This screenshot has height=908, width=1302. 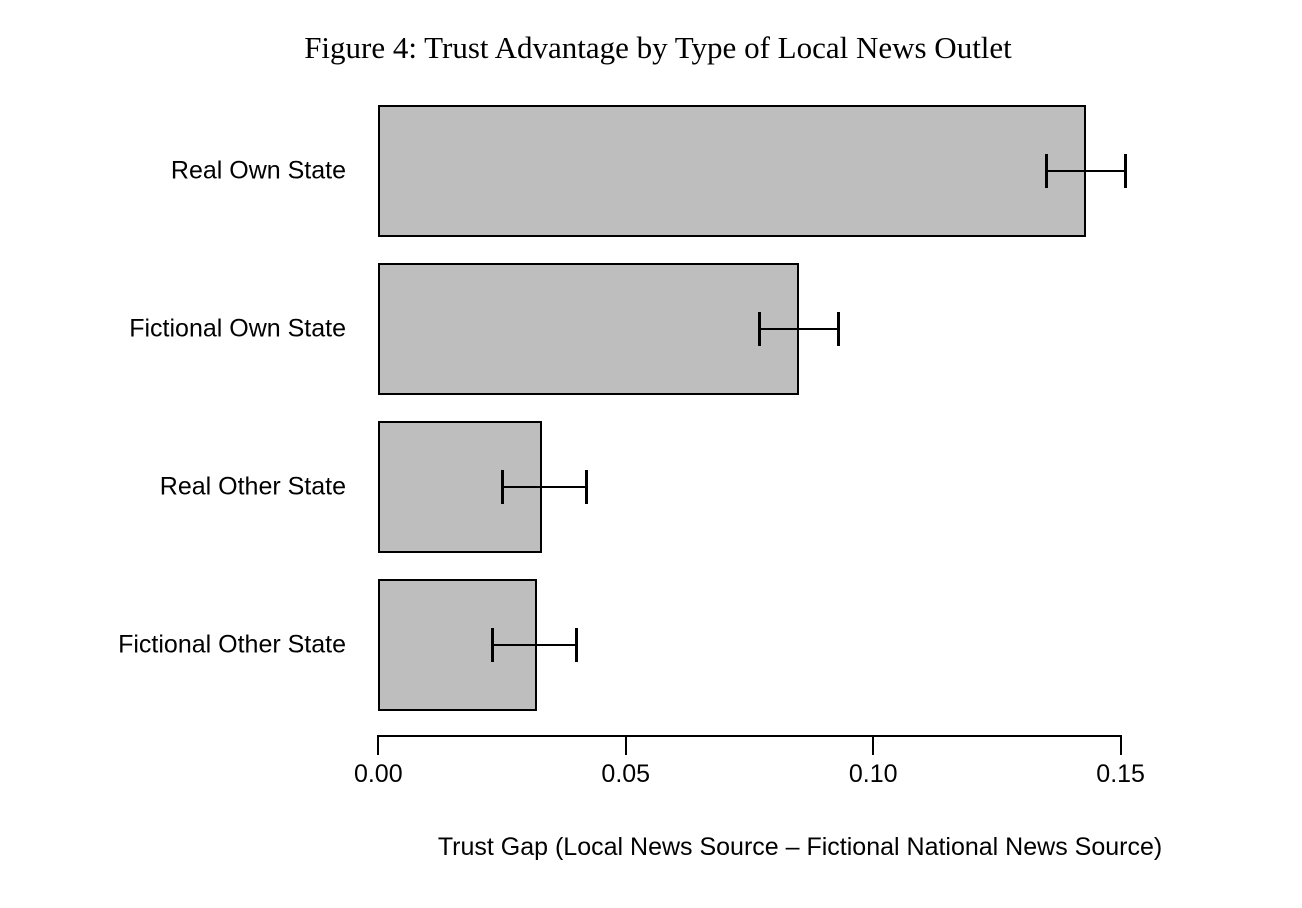 What do you see at coordinates (252, 486) in the screenshot?
I see `bar-label: Real Other State` at bounding box center [252, 486].